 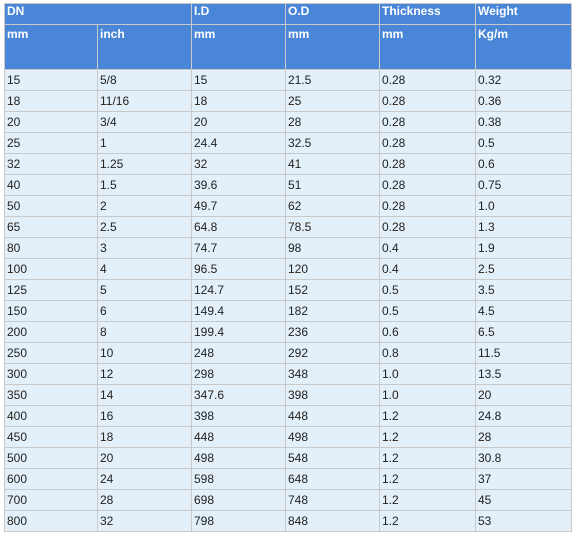 I want to click on weight-cell: 1.3, so click(x=523, y=227).